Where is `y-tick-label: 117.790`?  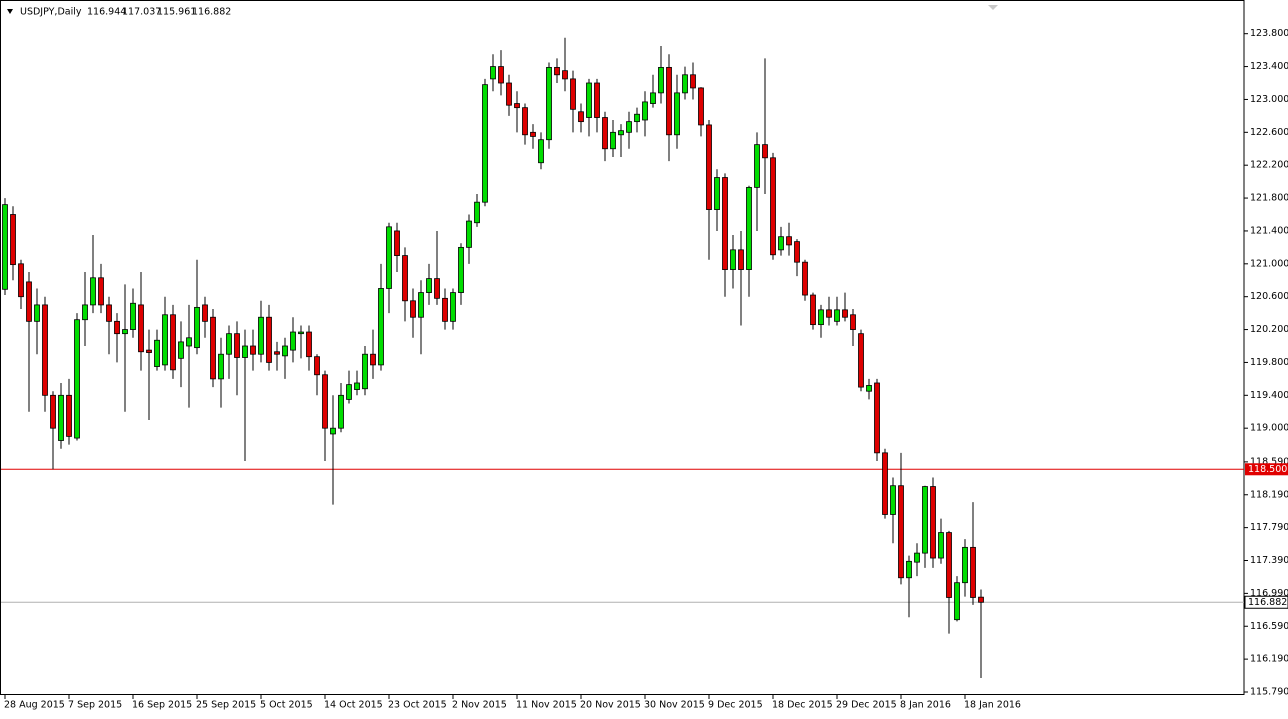
y-tick-label: 117.790 is located at coordinates (1269, 527).